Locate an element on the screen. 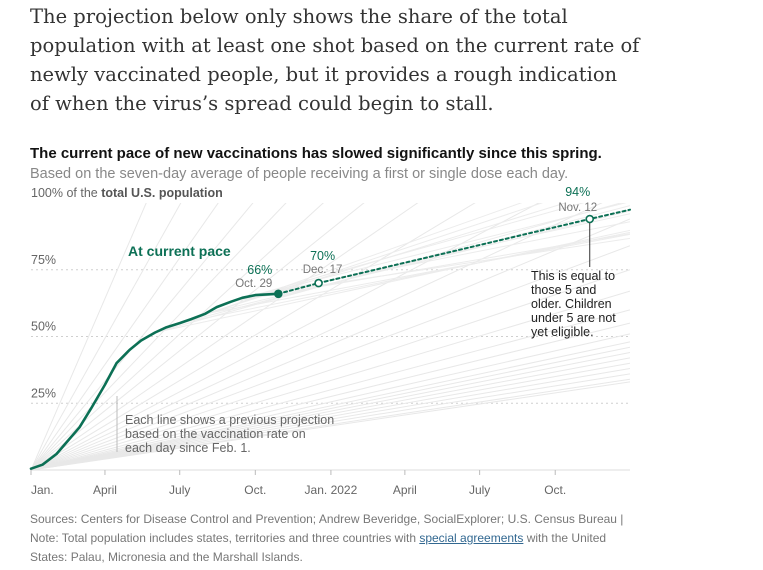 Image resolution: width=763 pixels, height=570 pixels. x-tick-label: Jan. 2022 is located at coordinates (331, 490).